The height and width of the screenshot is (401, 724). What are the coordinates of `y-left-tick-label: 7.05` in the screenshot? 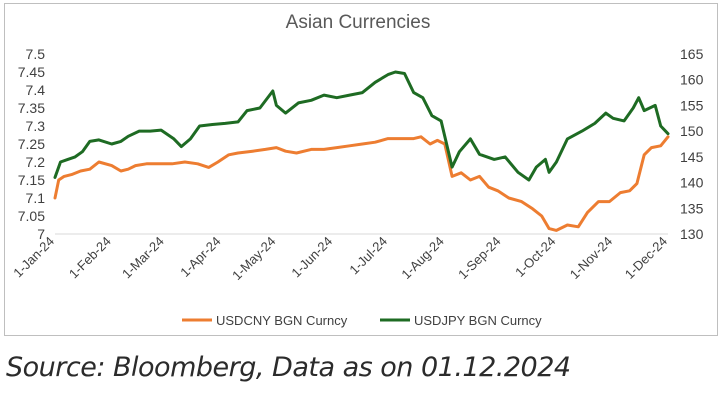 It's located at (31, 216).